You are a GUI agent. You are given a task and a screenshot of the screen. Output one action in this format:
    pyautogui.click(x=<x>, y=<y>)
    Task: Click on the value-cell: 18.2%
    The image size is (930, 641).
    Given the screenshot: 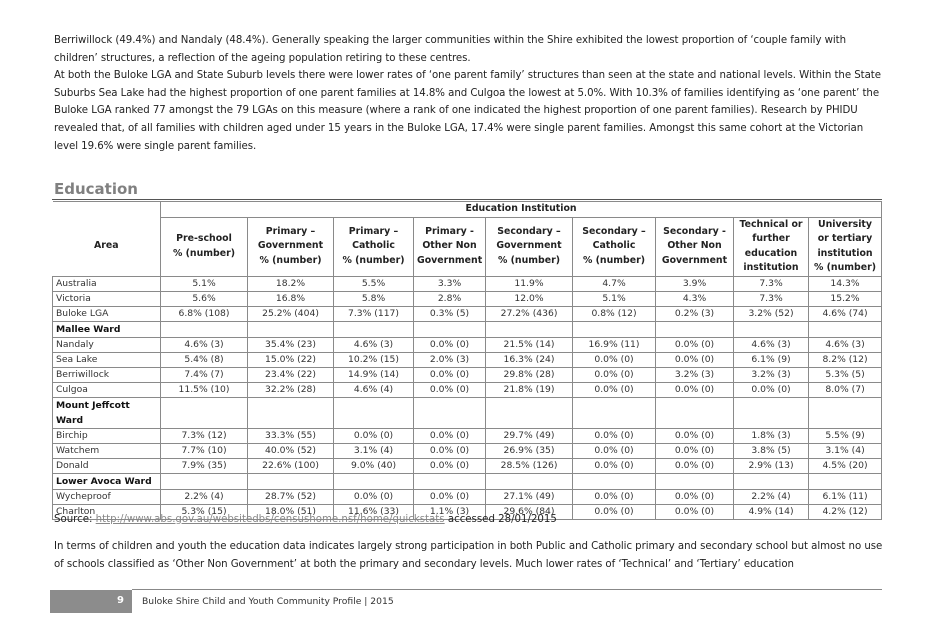 What is the action you would take?
    pyautogui.click(x=290, y=283)
    